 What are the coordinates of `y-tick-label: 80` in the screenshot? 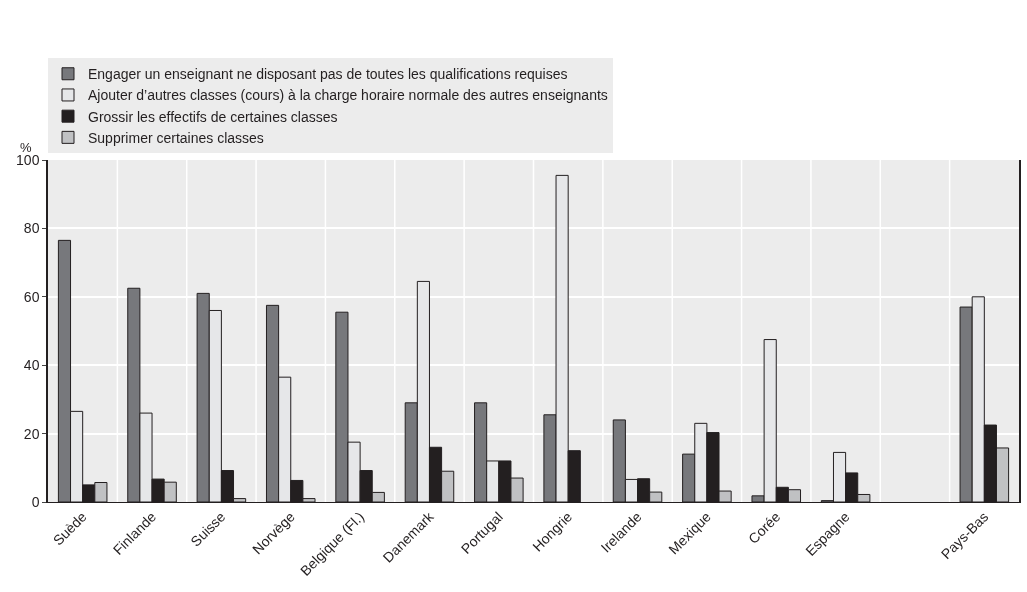 It's located at (31, 228).